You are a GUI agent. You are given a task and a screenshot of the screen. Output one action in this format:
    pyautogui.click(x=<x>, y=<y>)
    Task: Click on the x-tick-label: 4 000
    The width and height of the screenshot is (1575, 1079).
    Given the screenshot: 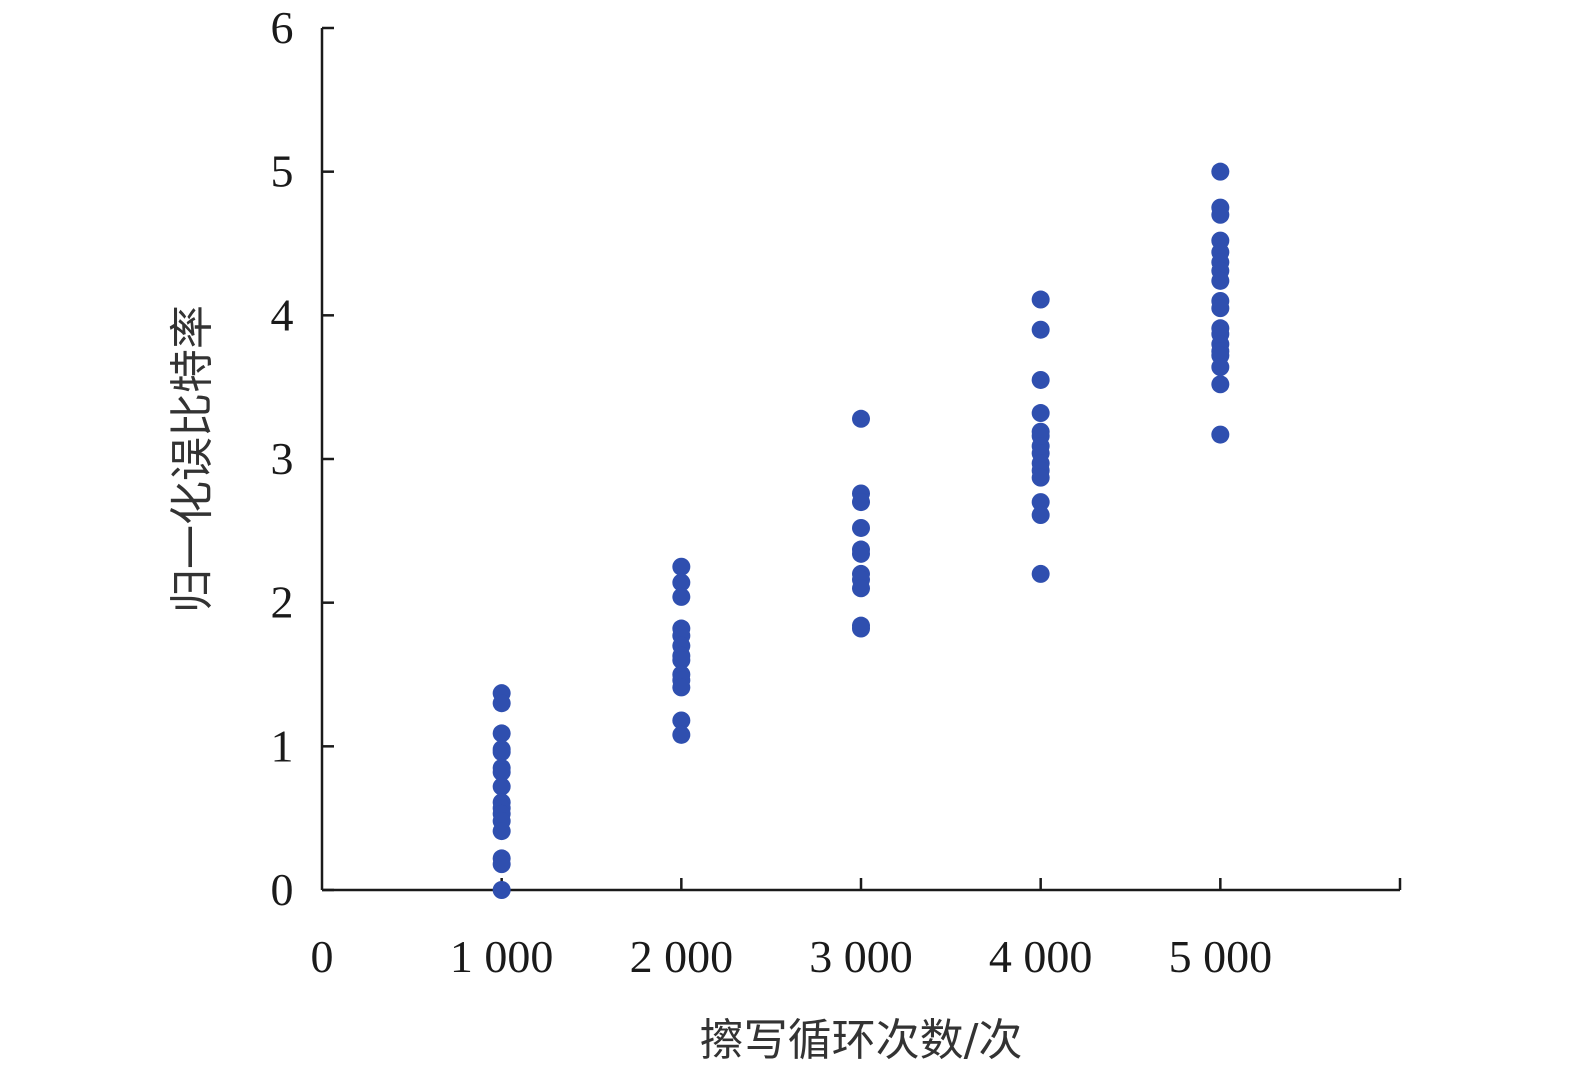 What is the action you would take?
    pyautogui.click(x=1041, y=956)
    